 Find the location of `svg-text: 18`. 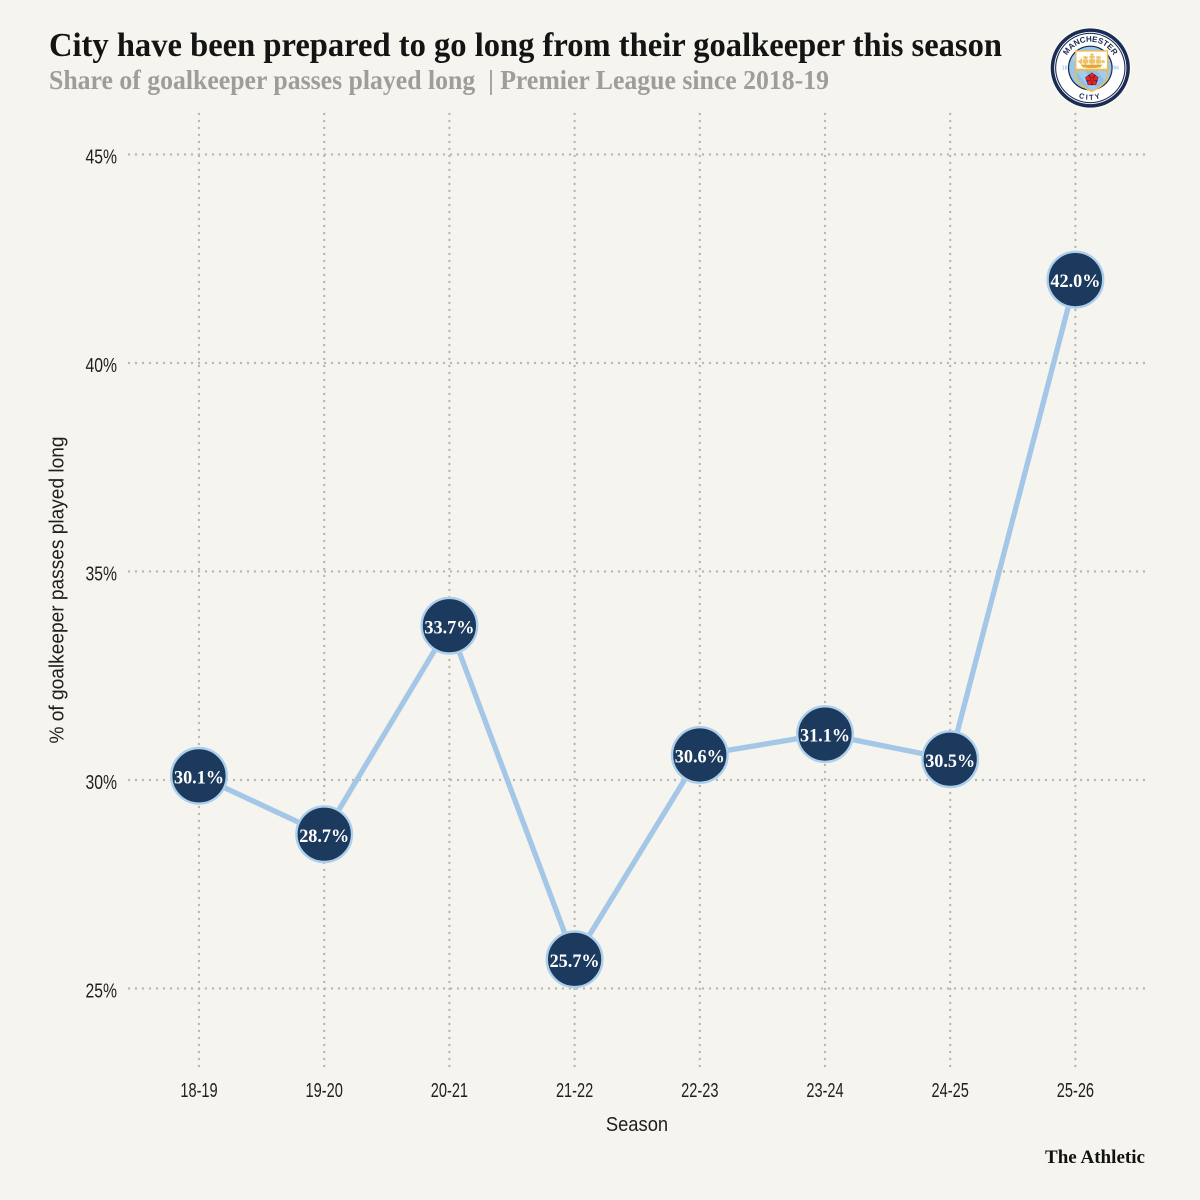

svg-text: 18 is located at coordinates (1065, 69).